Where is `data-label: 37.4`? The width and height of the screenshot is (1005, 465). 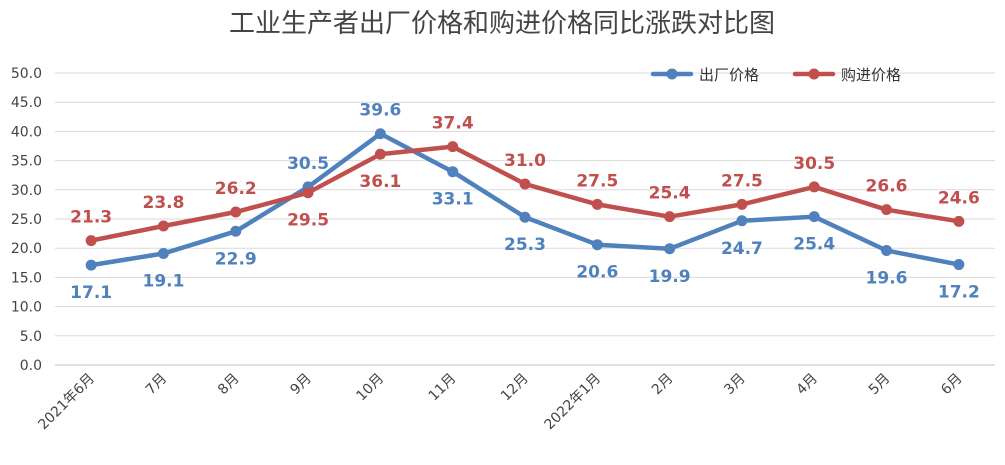 data-label: 37.4 is located at coordinates (453, 124).